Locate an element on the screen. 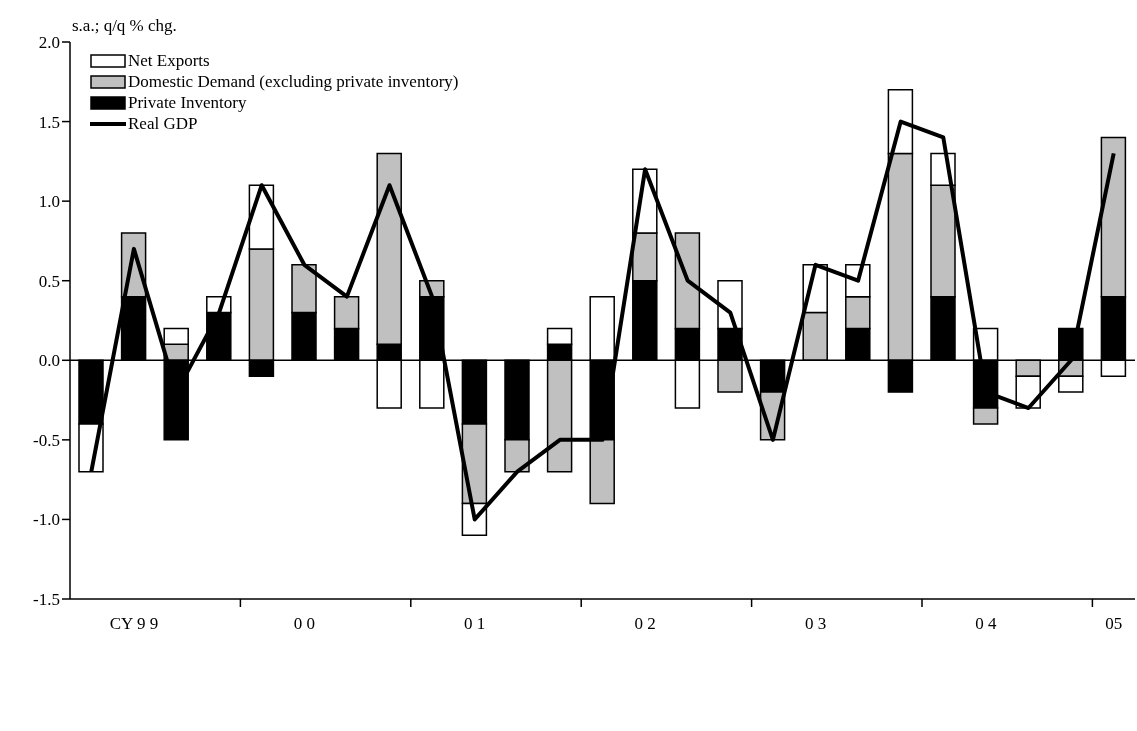 This screenshot has width=1137, height=731. y-tick-label: -0.5 is located at coordinates (46, 440).